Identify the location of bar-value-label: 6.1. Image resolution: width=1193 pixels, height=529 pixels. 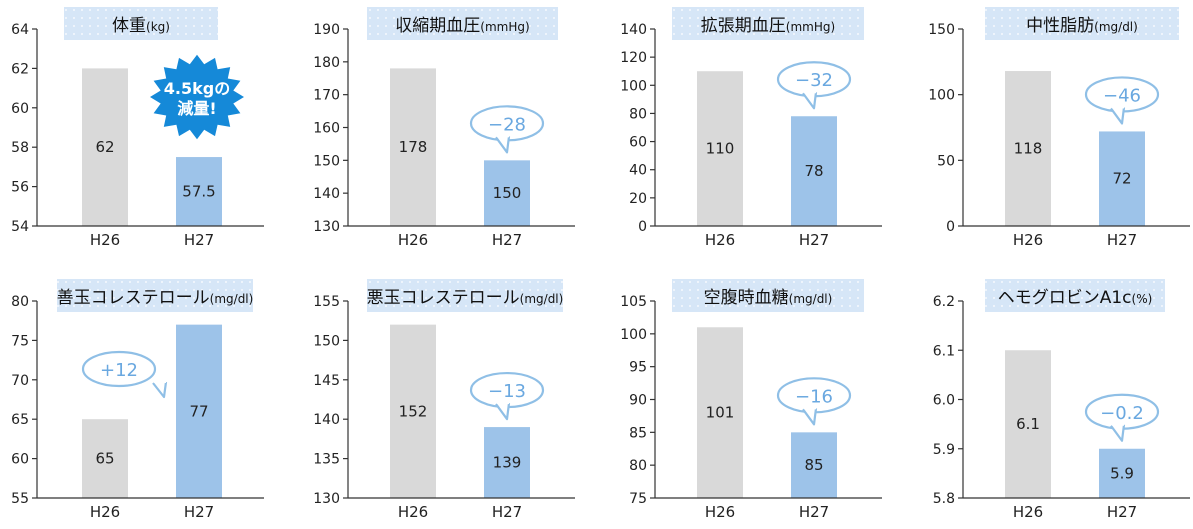
(1028, 424).